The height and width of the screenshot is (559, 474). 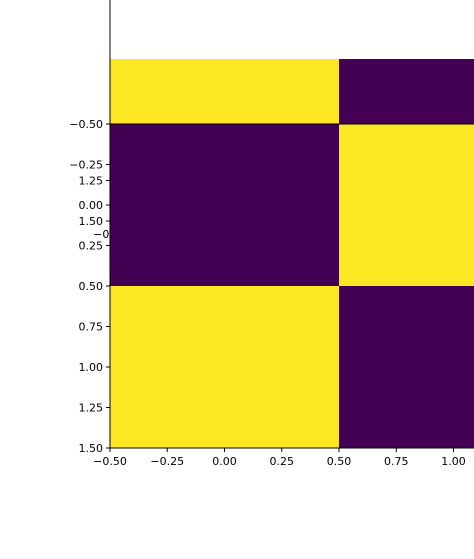 What do you see at coordinates (110, 461) in the screenshot?
I see `x-tick-label: −0.50` at bounding box center [110, 461].